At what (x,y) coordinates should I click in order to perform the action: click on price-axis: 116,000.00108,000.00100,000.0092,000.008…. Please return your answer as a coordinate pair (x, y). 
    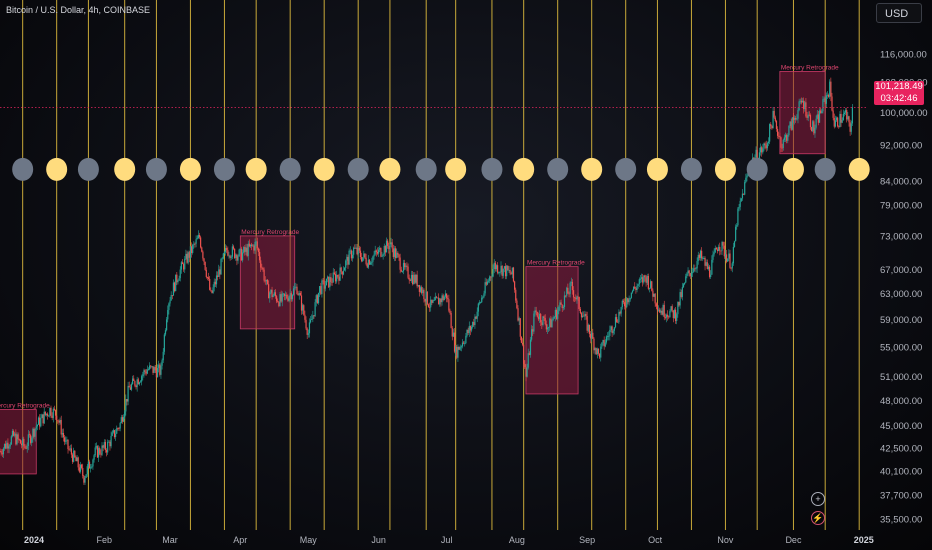
    Looking at the image, I should click on (904, 288).